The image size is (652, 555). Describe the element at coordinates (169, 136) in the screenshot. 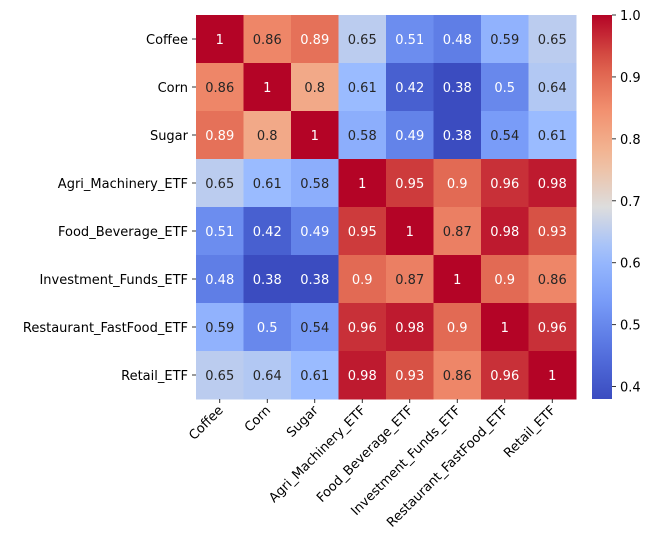

I see `y-tick-label: Sugar` at that location.